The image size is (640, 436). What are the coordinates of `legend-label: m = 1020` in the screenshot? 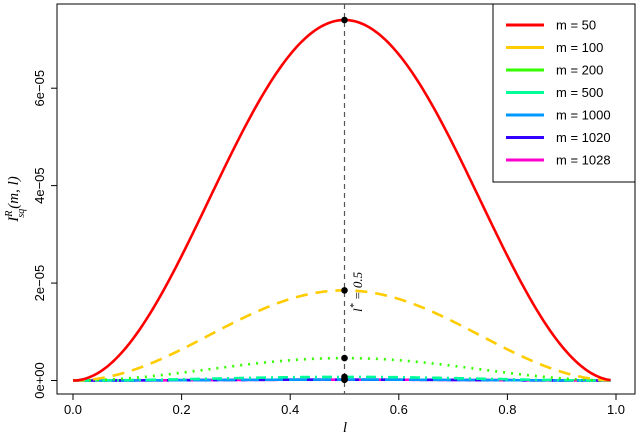 It's located at (583, 137).